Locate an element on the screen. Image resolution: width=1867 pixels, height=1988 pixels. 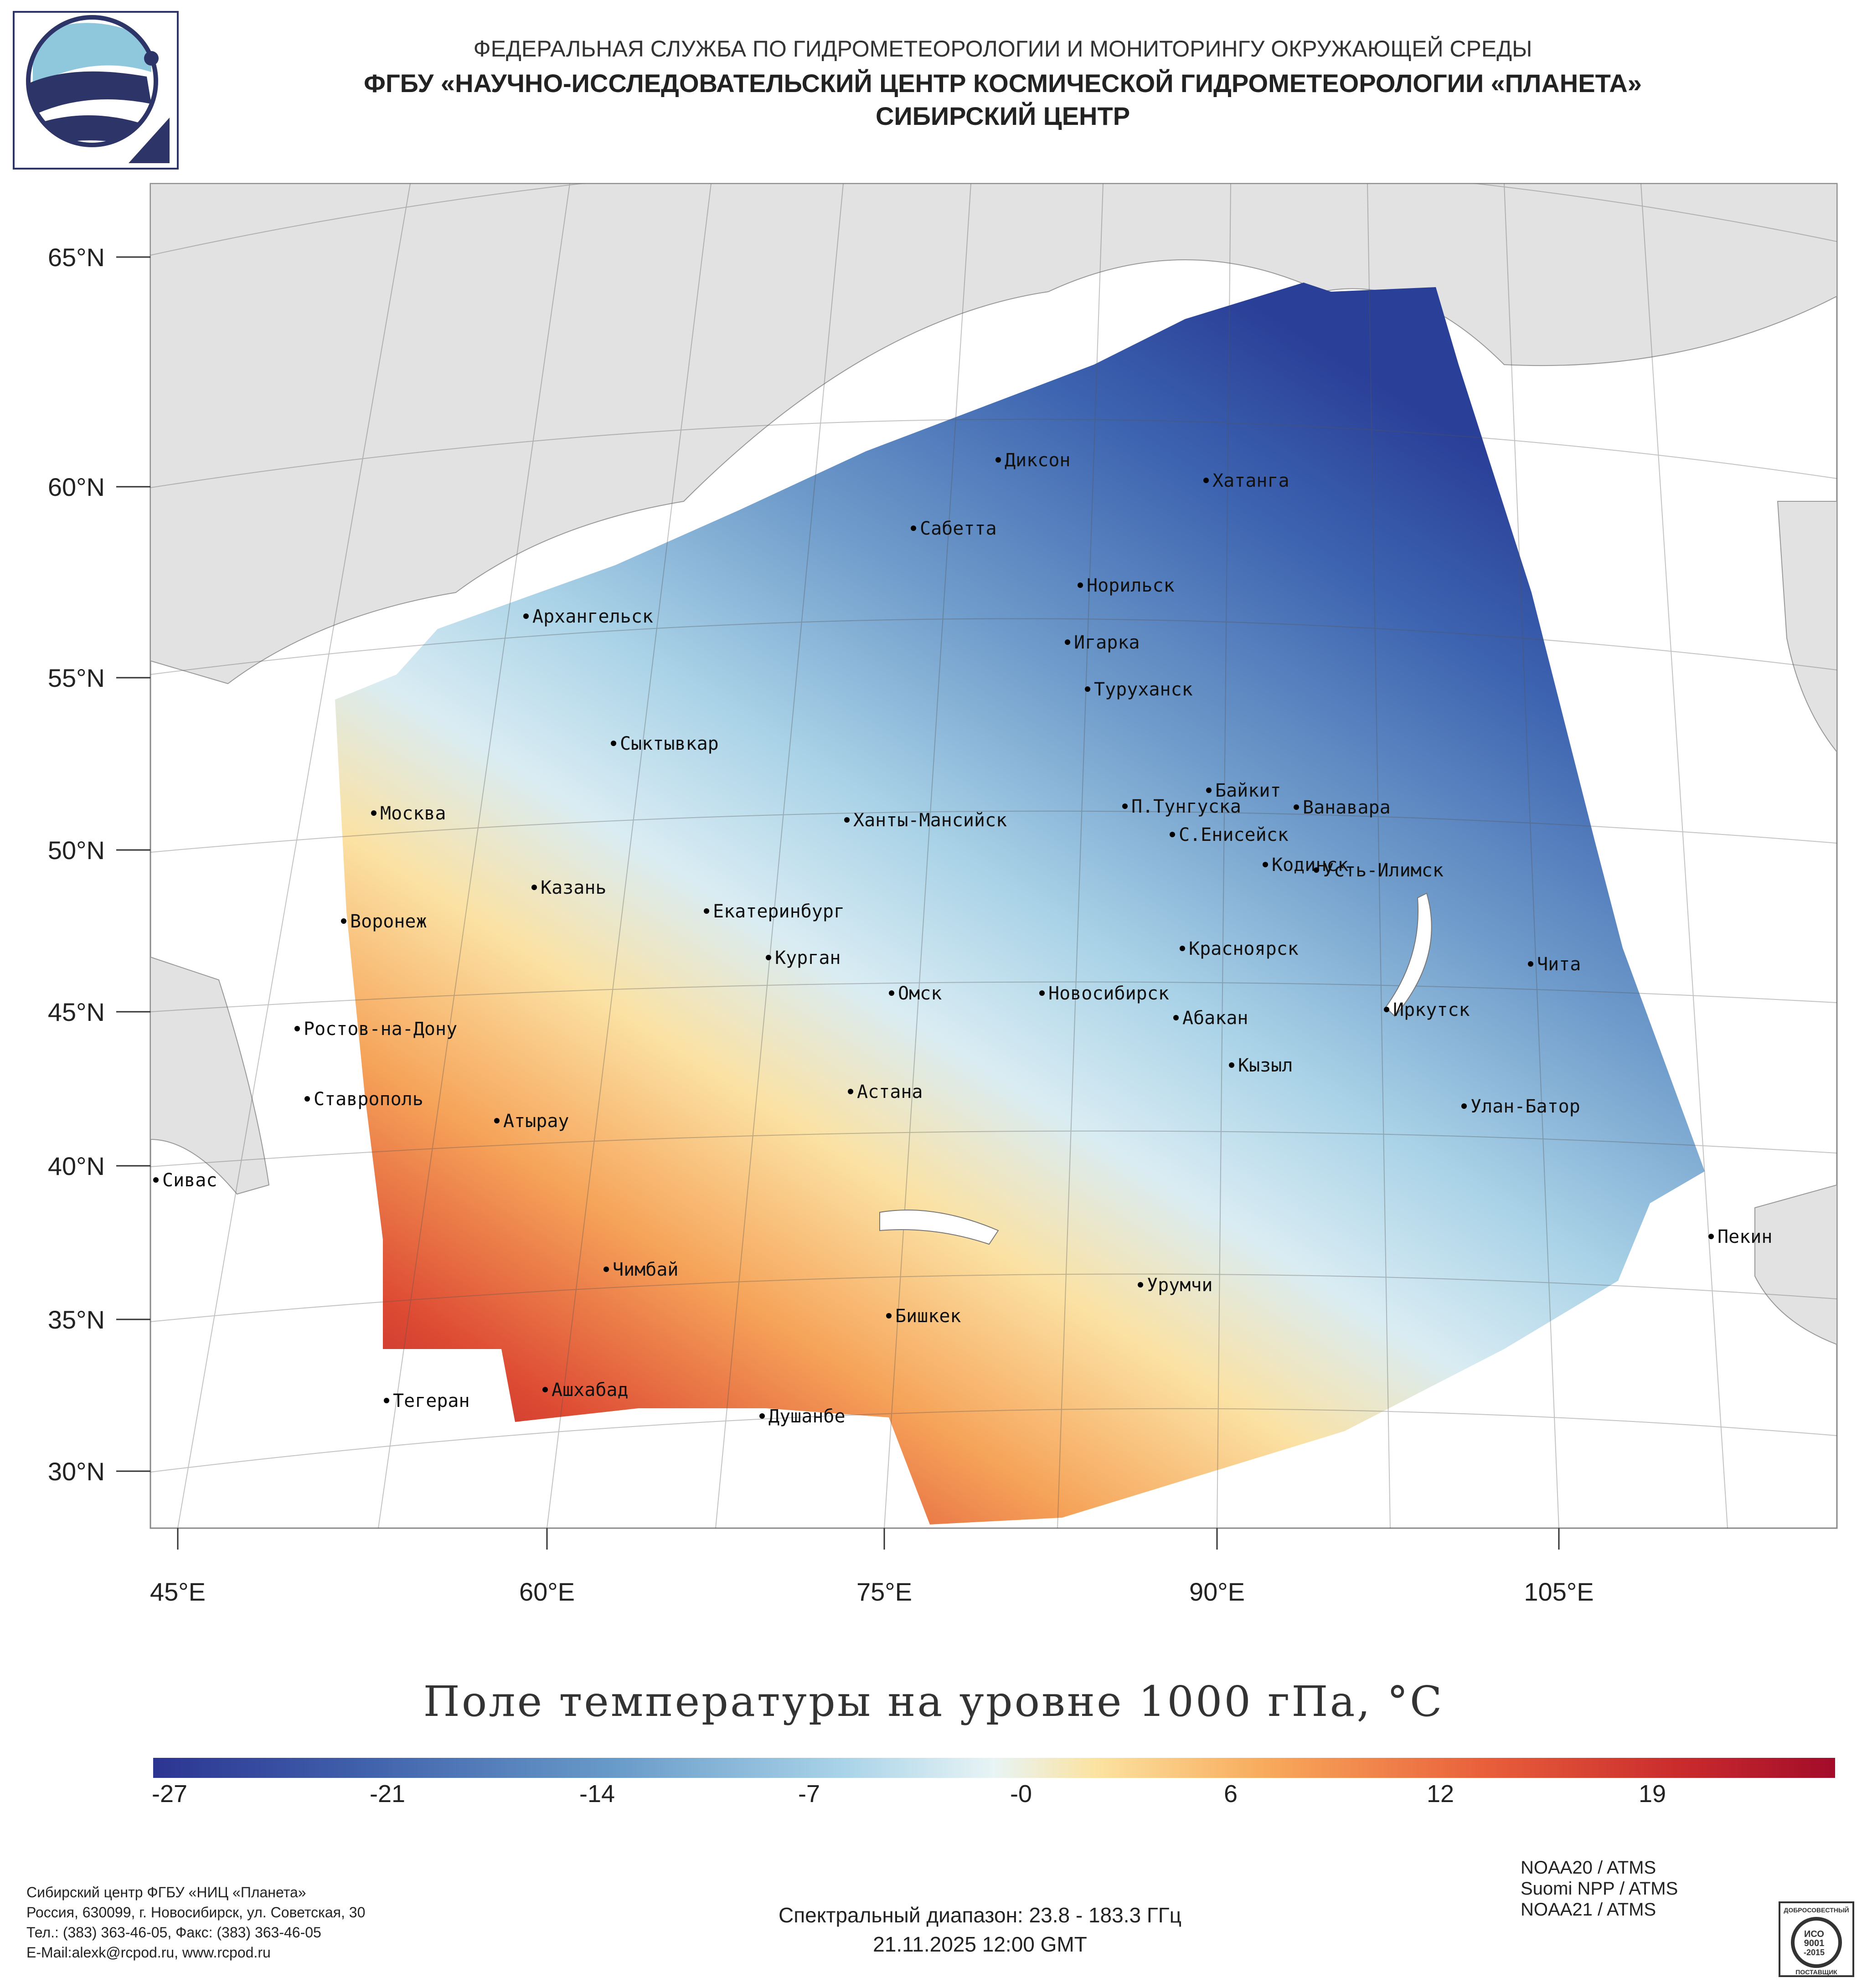
iso-line-3: -2015 is located at coordinates (1814, 1953).